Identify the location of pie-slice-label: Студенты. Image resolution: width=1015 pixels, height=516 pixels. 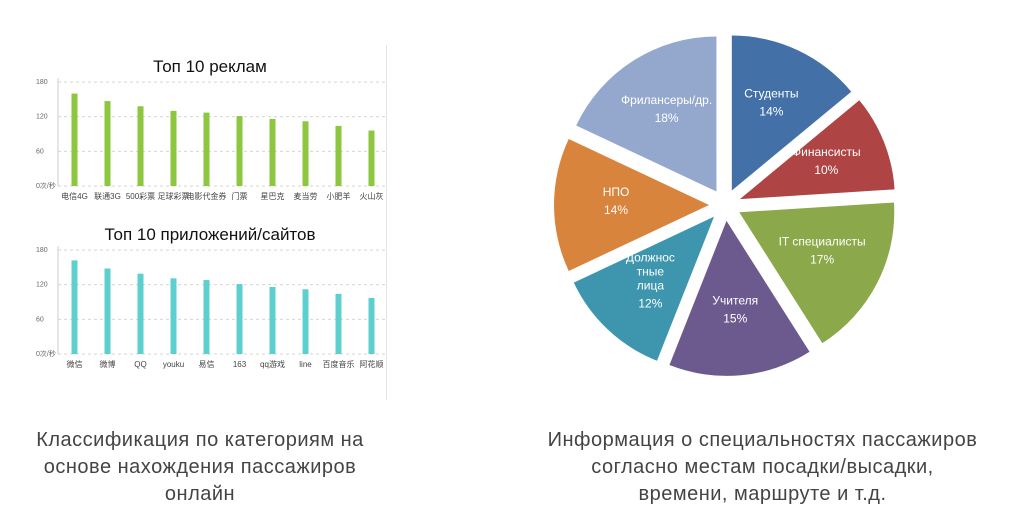
(771, 93).